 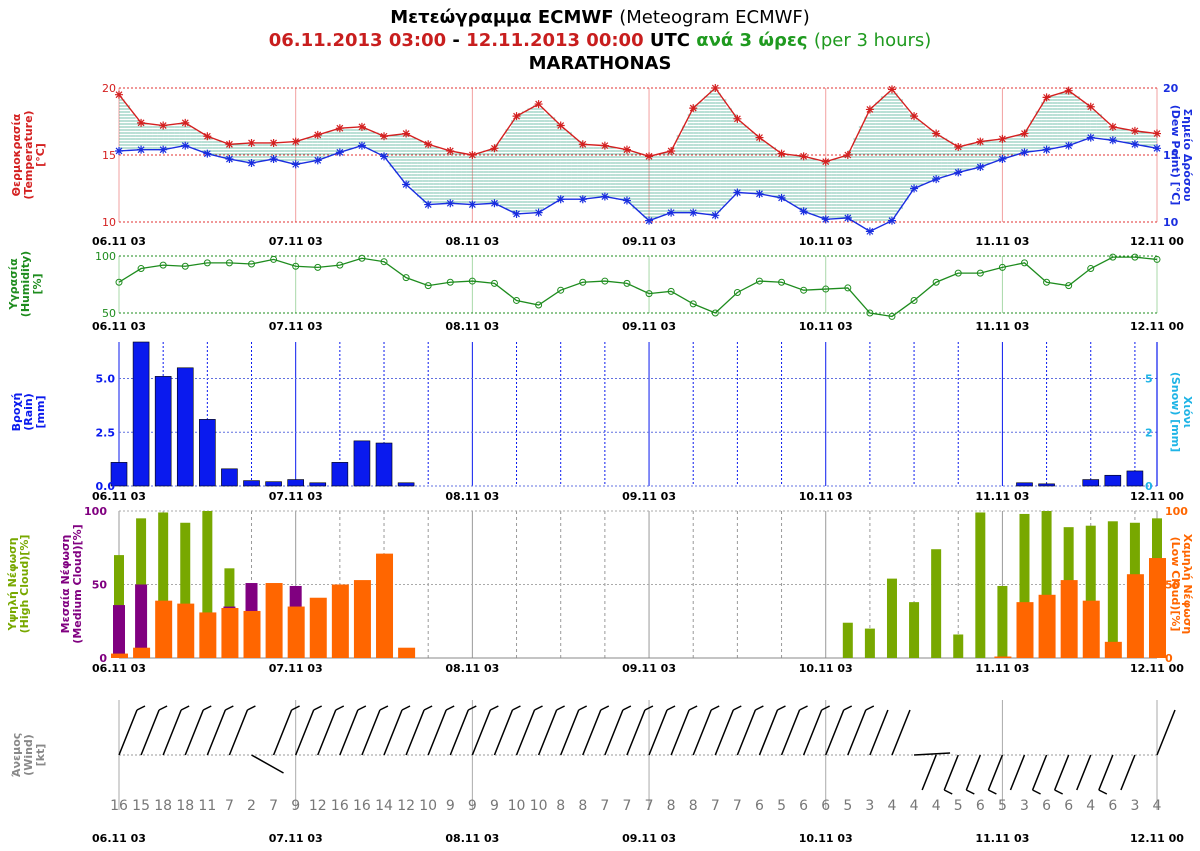 I want to click on cloud-x-tick: 06.11 03, so click(x=119, y=668).